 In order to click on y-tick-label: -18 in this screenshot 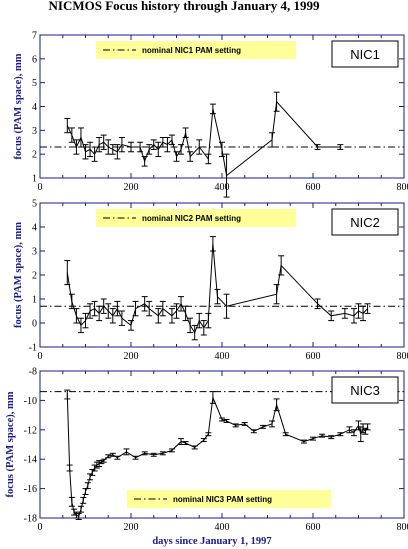, I will do `click(30, 519)`.